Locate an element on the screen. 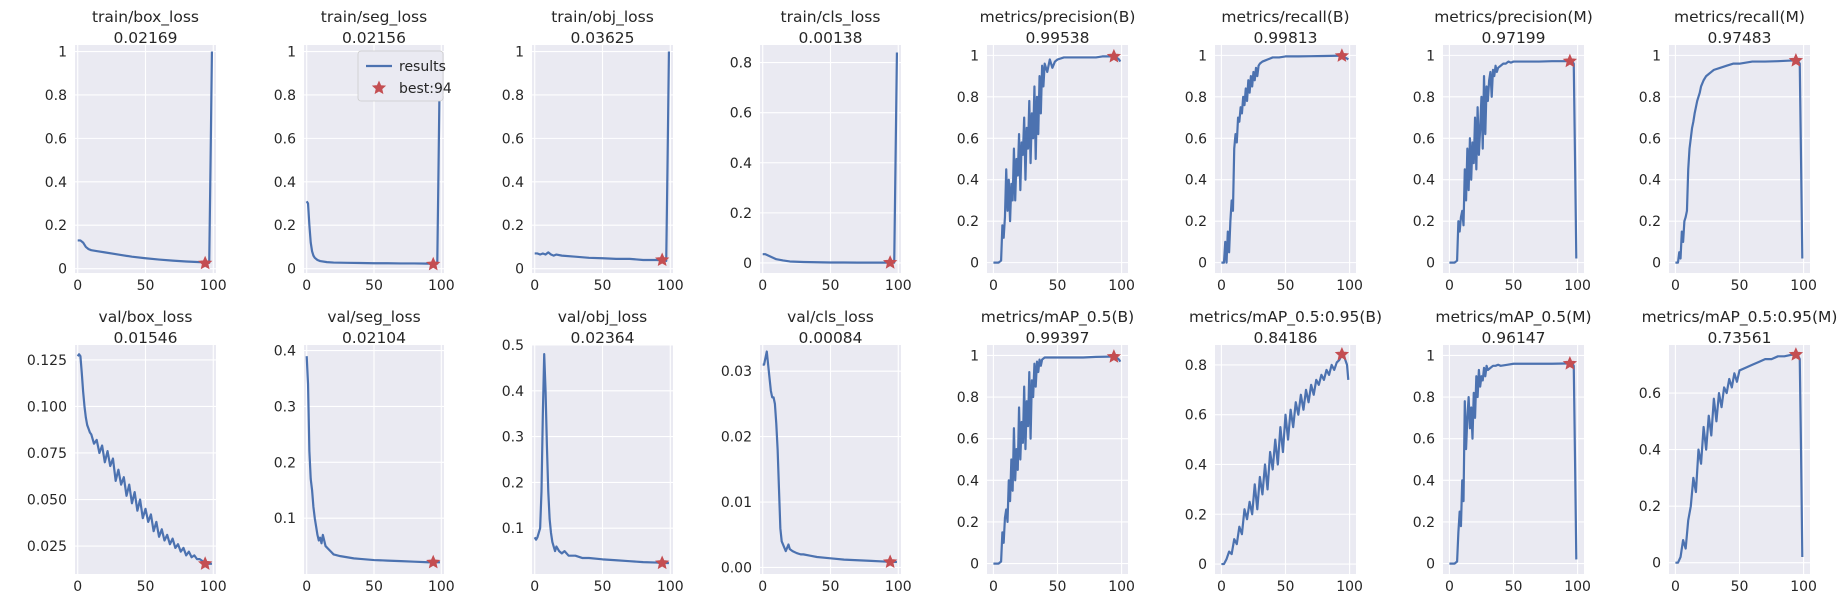 Image resolution: width=1837 pixels, height=614 pixels. subplot-title: metrics/mAP_0.5:0.95(M) is located at coordinates (1739, 317).